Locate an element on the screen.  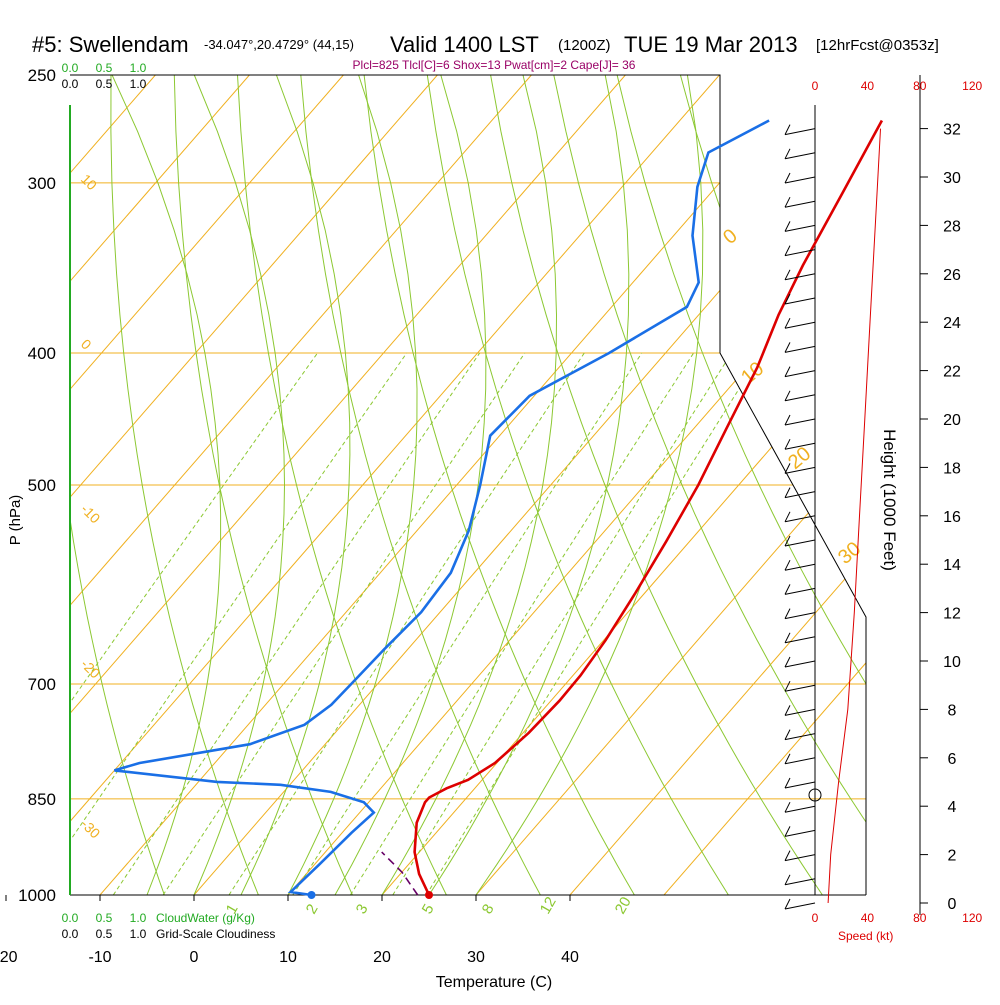
speed-tick-top: 40 is located at coordinates (868, 86).